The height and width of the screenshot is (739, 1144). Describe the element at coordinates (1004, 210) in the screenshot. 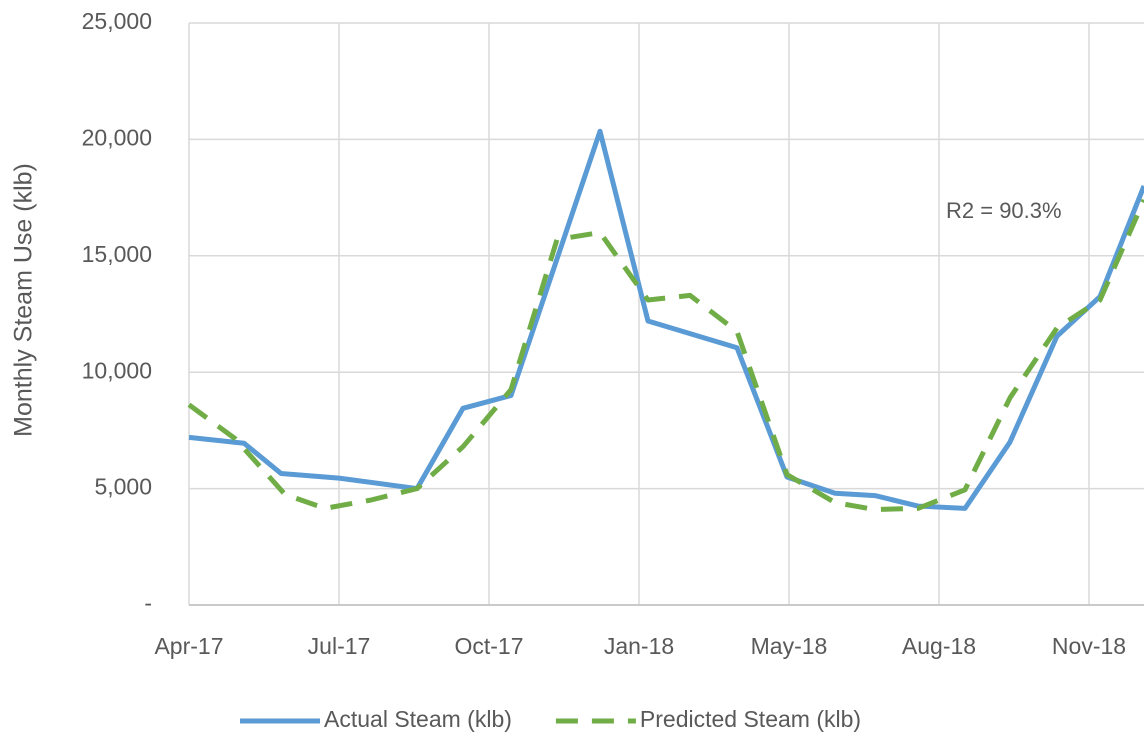

I see `annotation: R2 = 90.3%` at that location.